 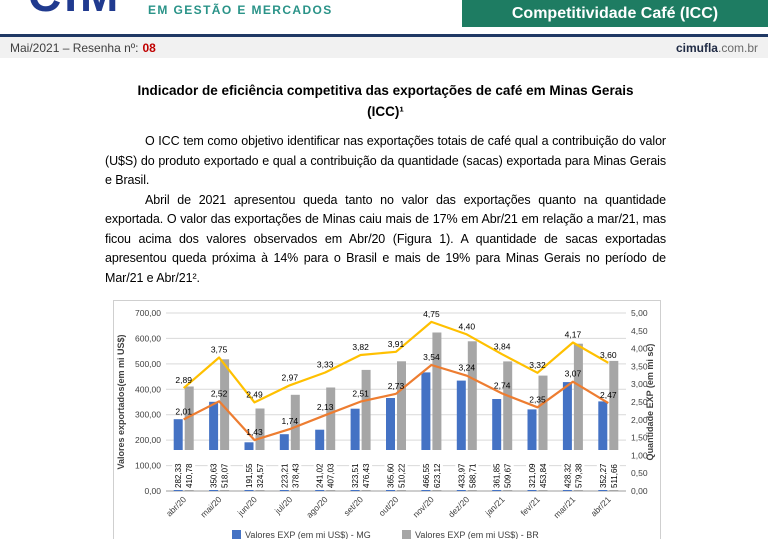 What do you see at coordinates (249, 475) in the screenshot?
I see `svg-text: 191,55` at bounding box center [249, 475].